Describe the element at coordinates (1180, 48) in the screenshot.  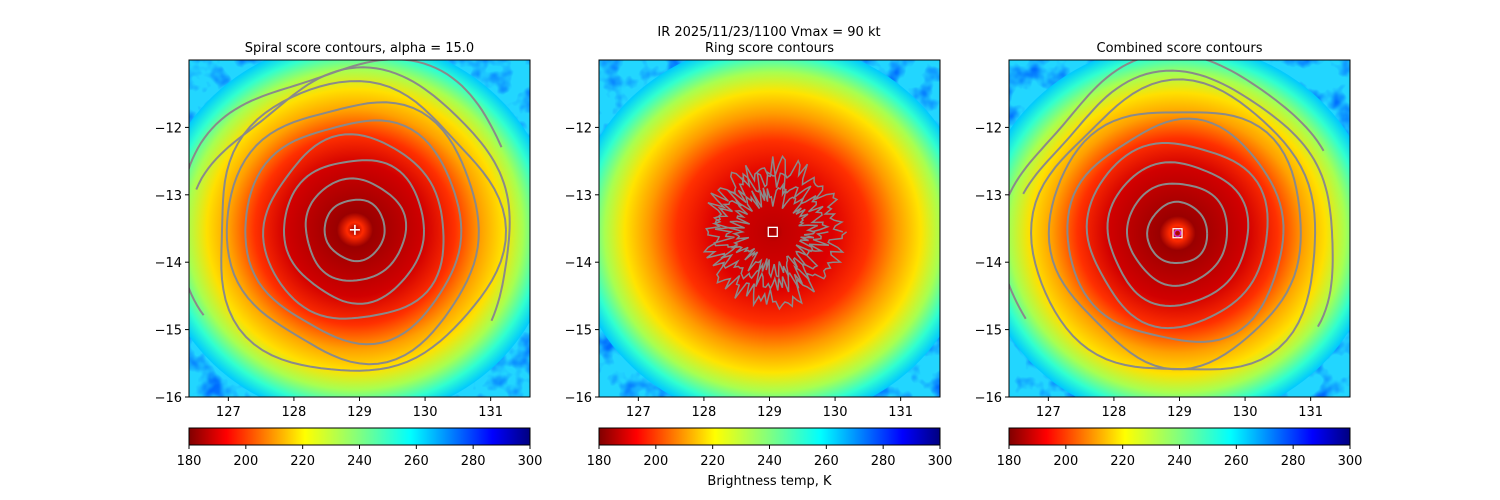
I see `panel-title: Combined score contours` at that location.